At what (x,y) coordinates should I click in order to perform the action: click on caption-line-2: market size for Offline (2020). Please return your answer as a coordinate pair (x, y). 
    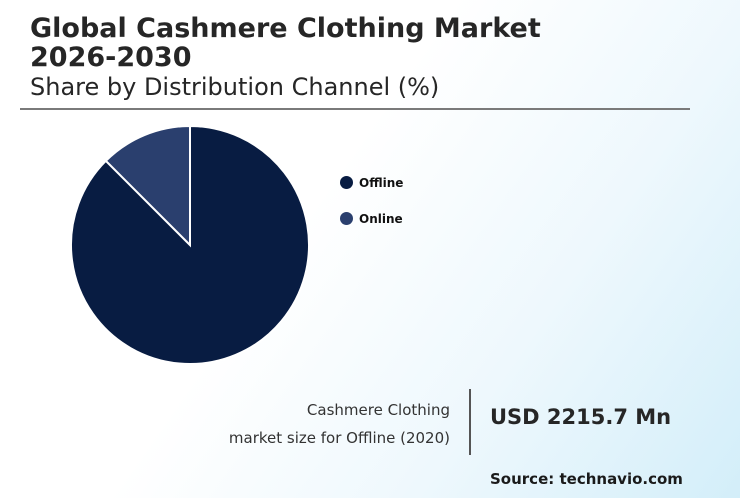
    Looking at the image, I should click on (339, 438).